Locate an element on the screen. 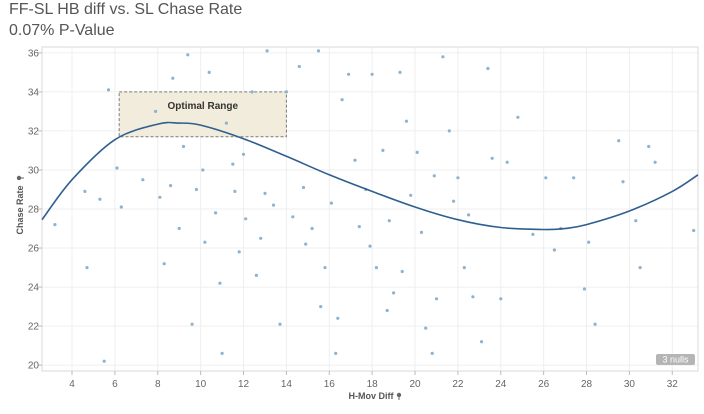 The width and height of the screenshot is (704, 414). x-axis-title: H-Mov Diff is located at coordinates (375, 396).